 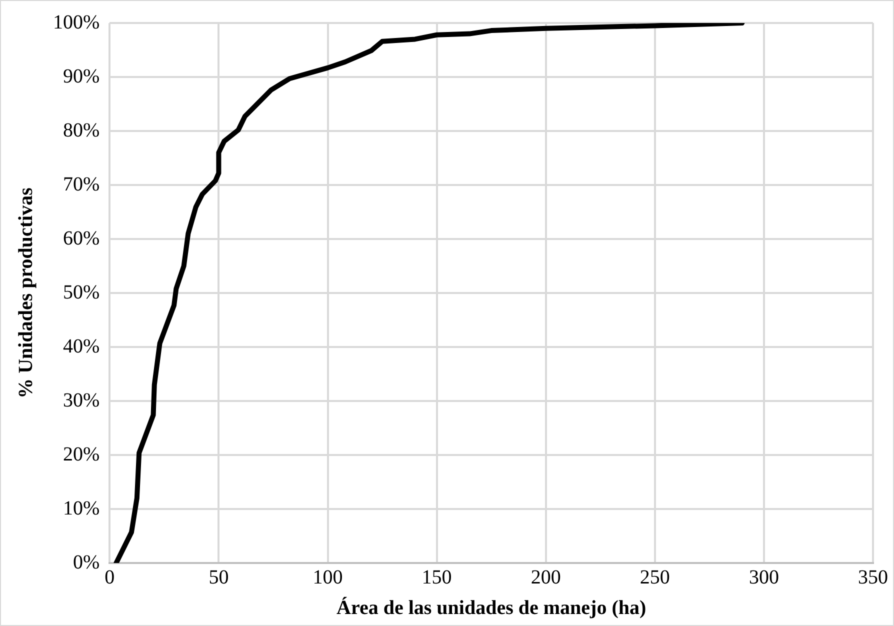 What do you see at coordinates (327, 577) in the screenshot?
I see `x-tick-label: 100` at bounding box center [327, 577].